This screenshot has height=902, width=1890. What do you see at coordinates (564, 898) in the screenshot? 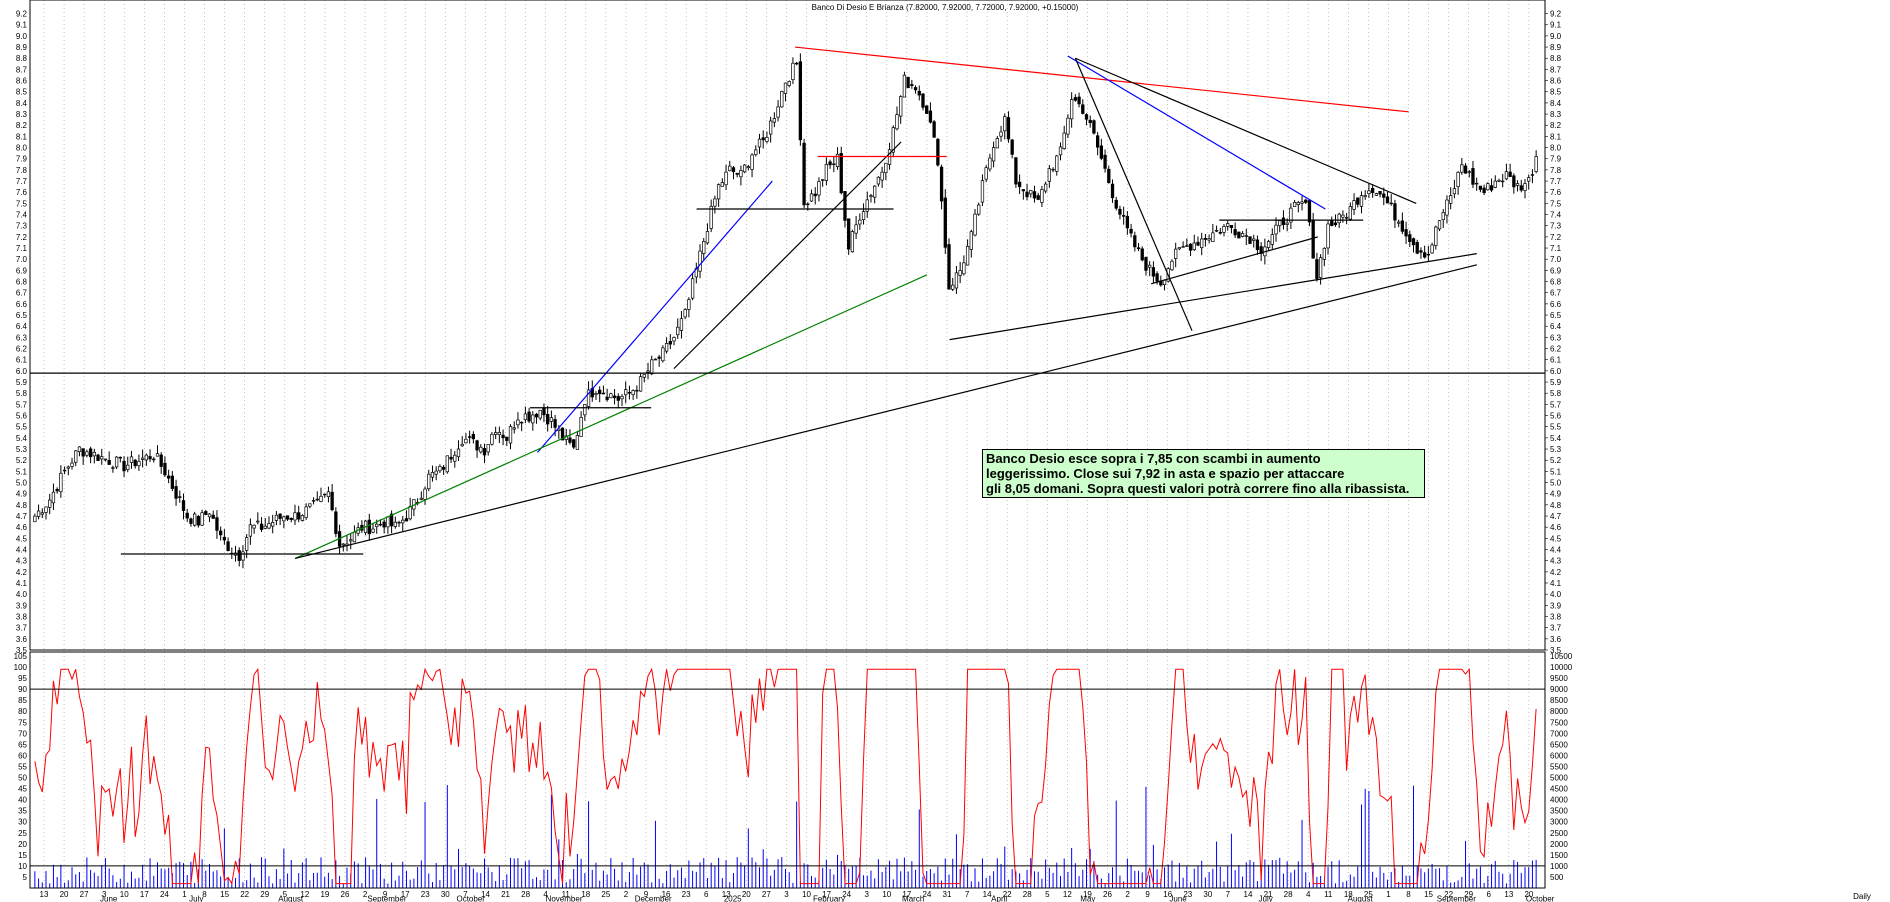
I see `month-label: November` at bounding box center [564, 898].